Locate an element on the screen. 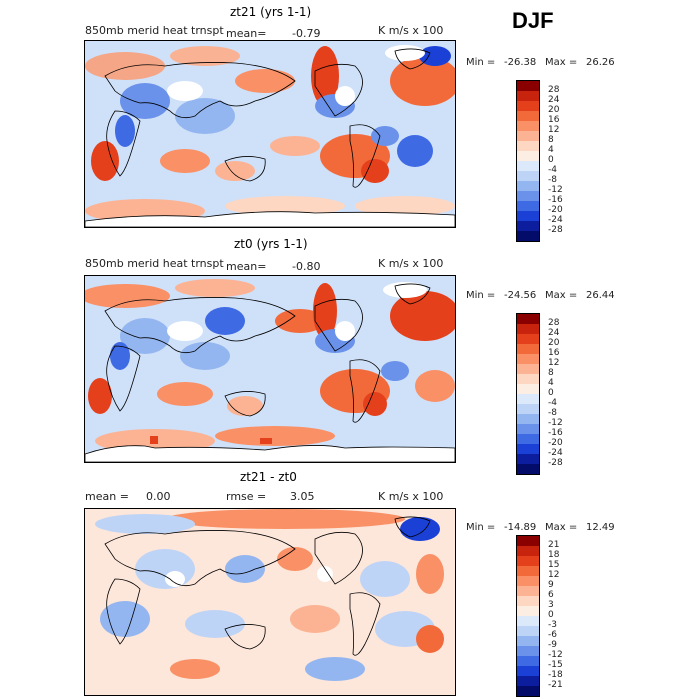 The height and width of the screenshot is (700, 700). panel1-tick: 16 is located at coordinates (554, 120).